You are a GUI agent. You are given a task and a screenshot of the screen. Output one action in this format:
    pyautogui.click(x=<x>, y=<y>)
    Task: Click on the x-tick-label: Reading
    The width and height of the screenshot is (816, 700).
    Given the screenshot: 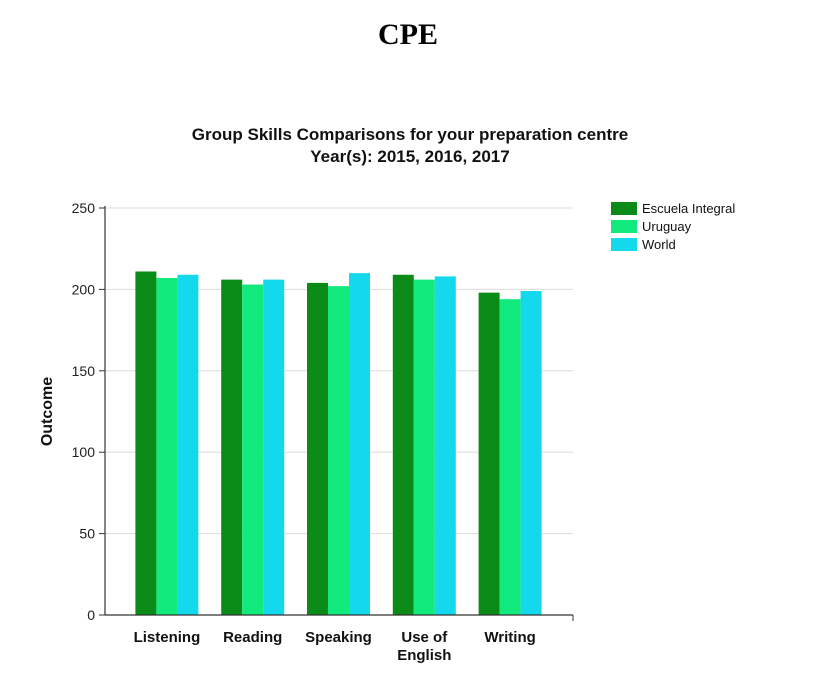 What is the action you would take?
    pyautogui.click(x=252, y=637)
    